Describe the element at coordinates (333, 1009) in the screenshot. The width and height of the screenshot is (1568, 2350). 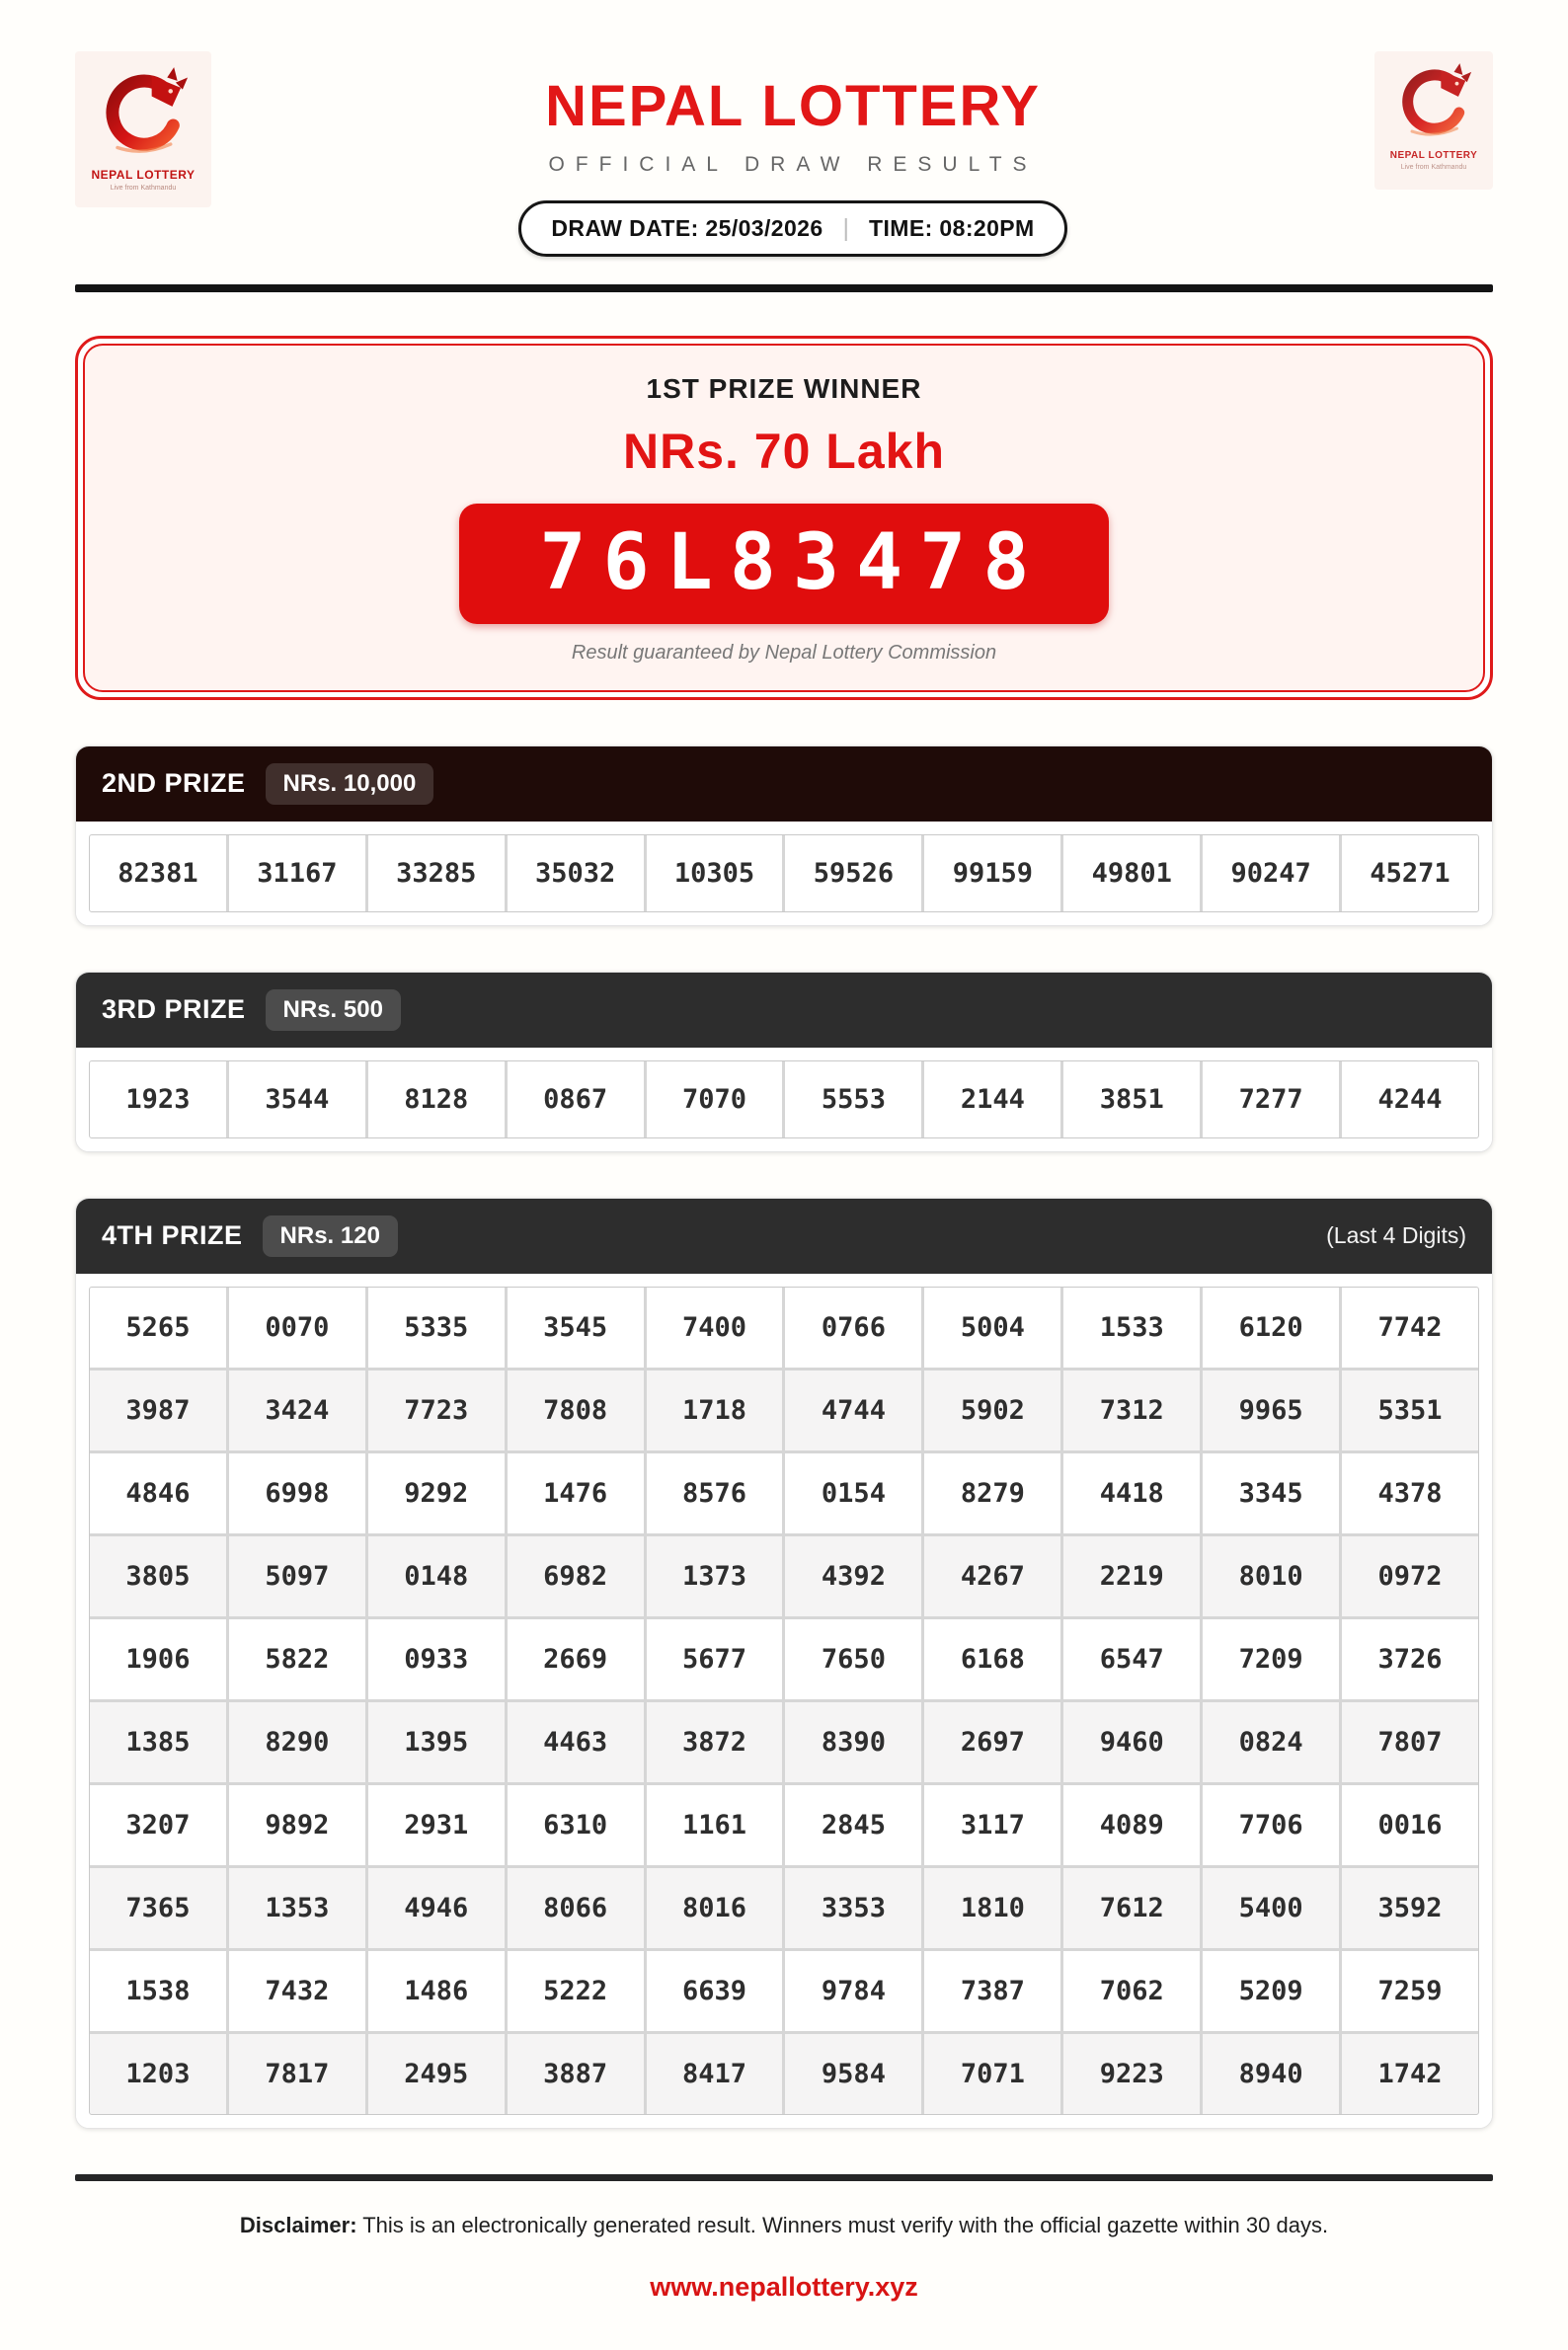
I see `third-prize-amount-badge: NRs. 500` at that location.